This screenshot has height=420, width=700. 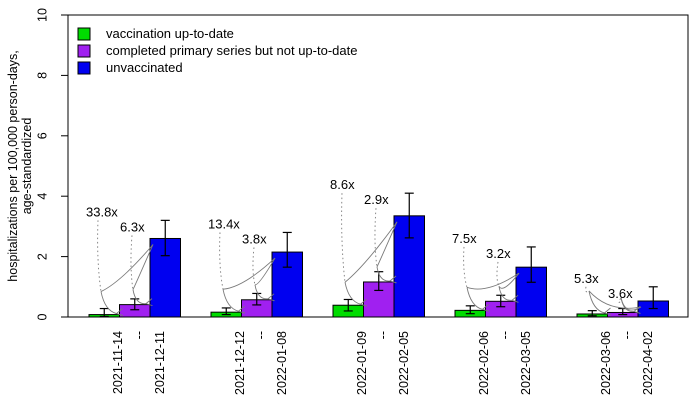 What do you see at coordinates (144, 67) in the screenshot?
I see `legend-label-3: unvaccinated` at bounding box center [144, 67].